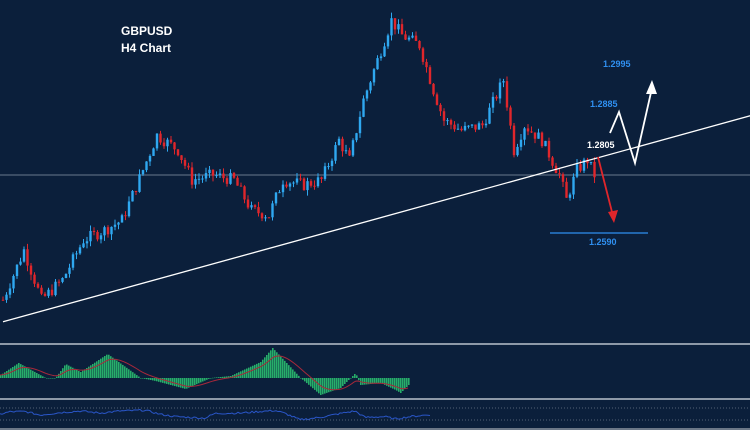 The image size is (750, 430). Describe the element at coordinates (601, 145) in the screenshot. I see `level-label-3: 1.2805` at that location.